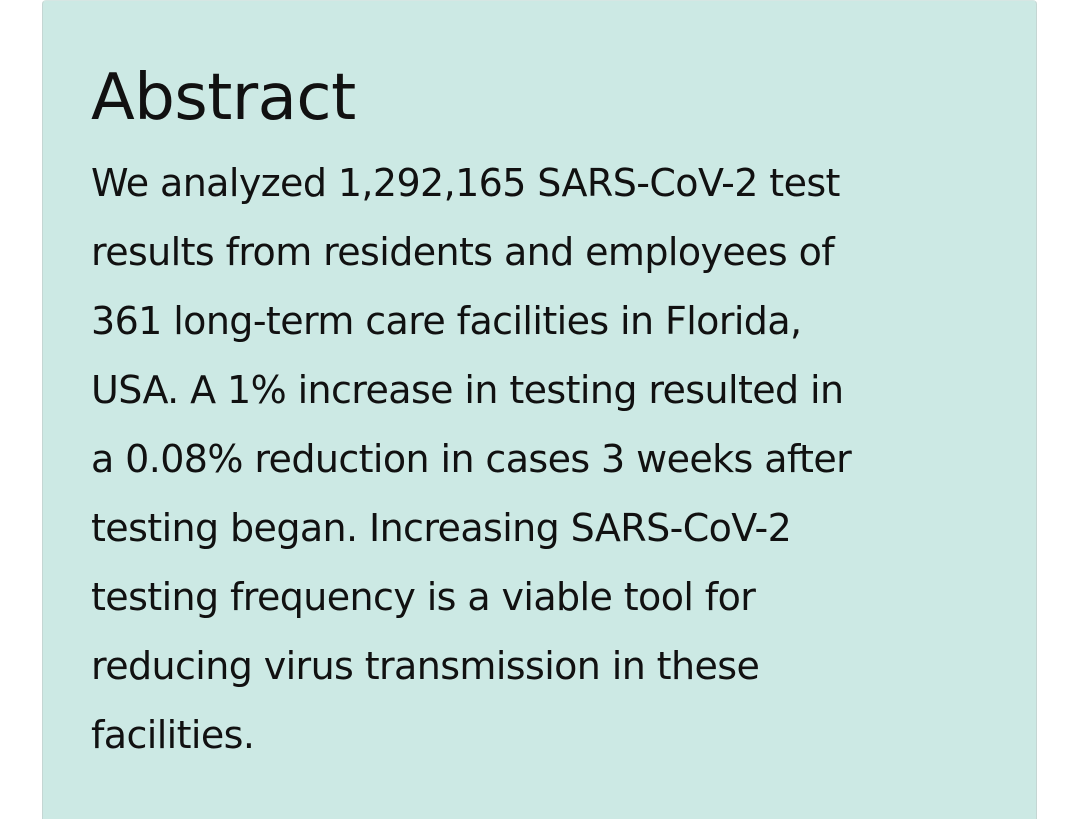 The height and width of the screenshot is (819, 1079). What do you see at coordinates (465, 183) in the screenshot?
I see `abstract-line: We analyzed 1,292,165 SARS-CoV-2 test` at bounding box center [465, 183].